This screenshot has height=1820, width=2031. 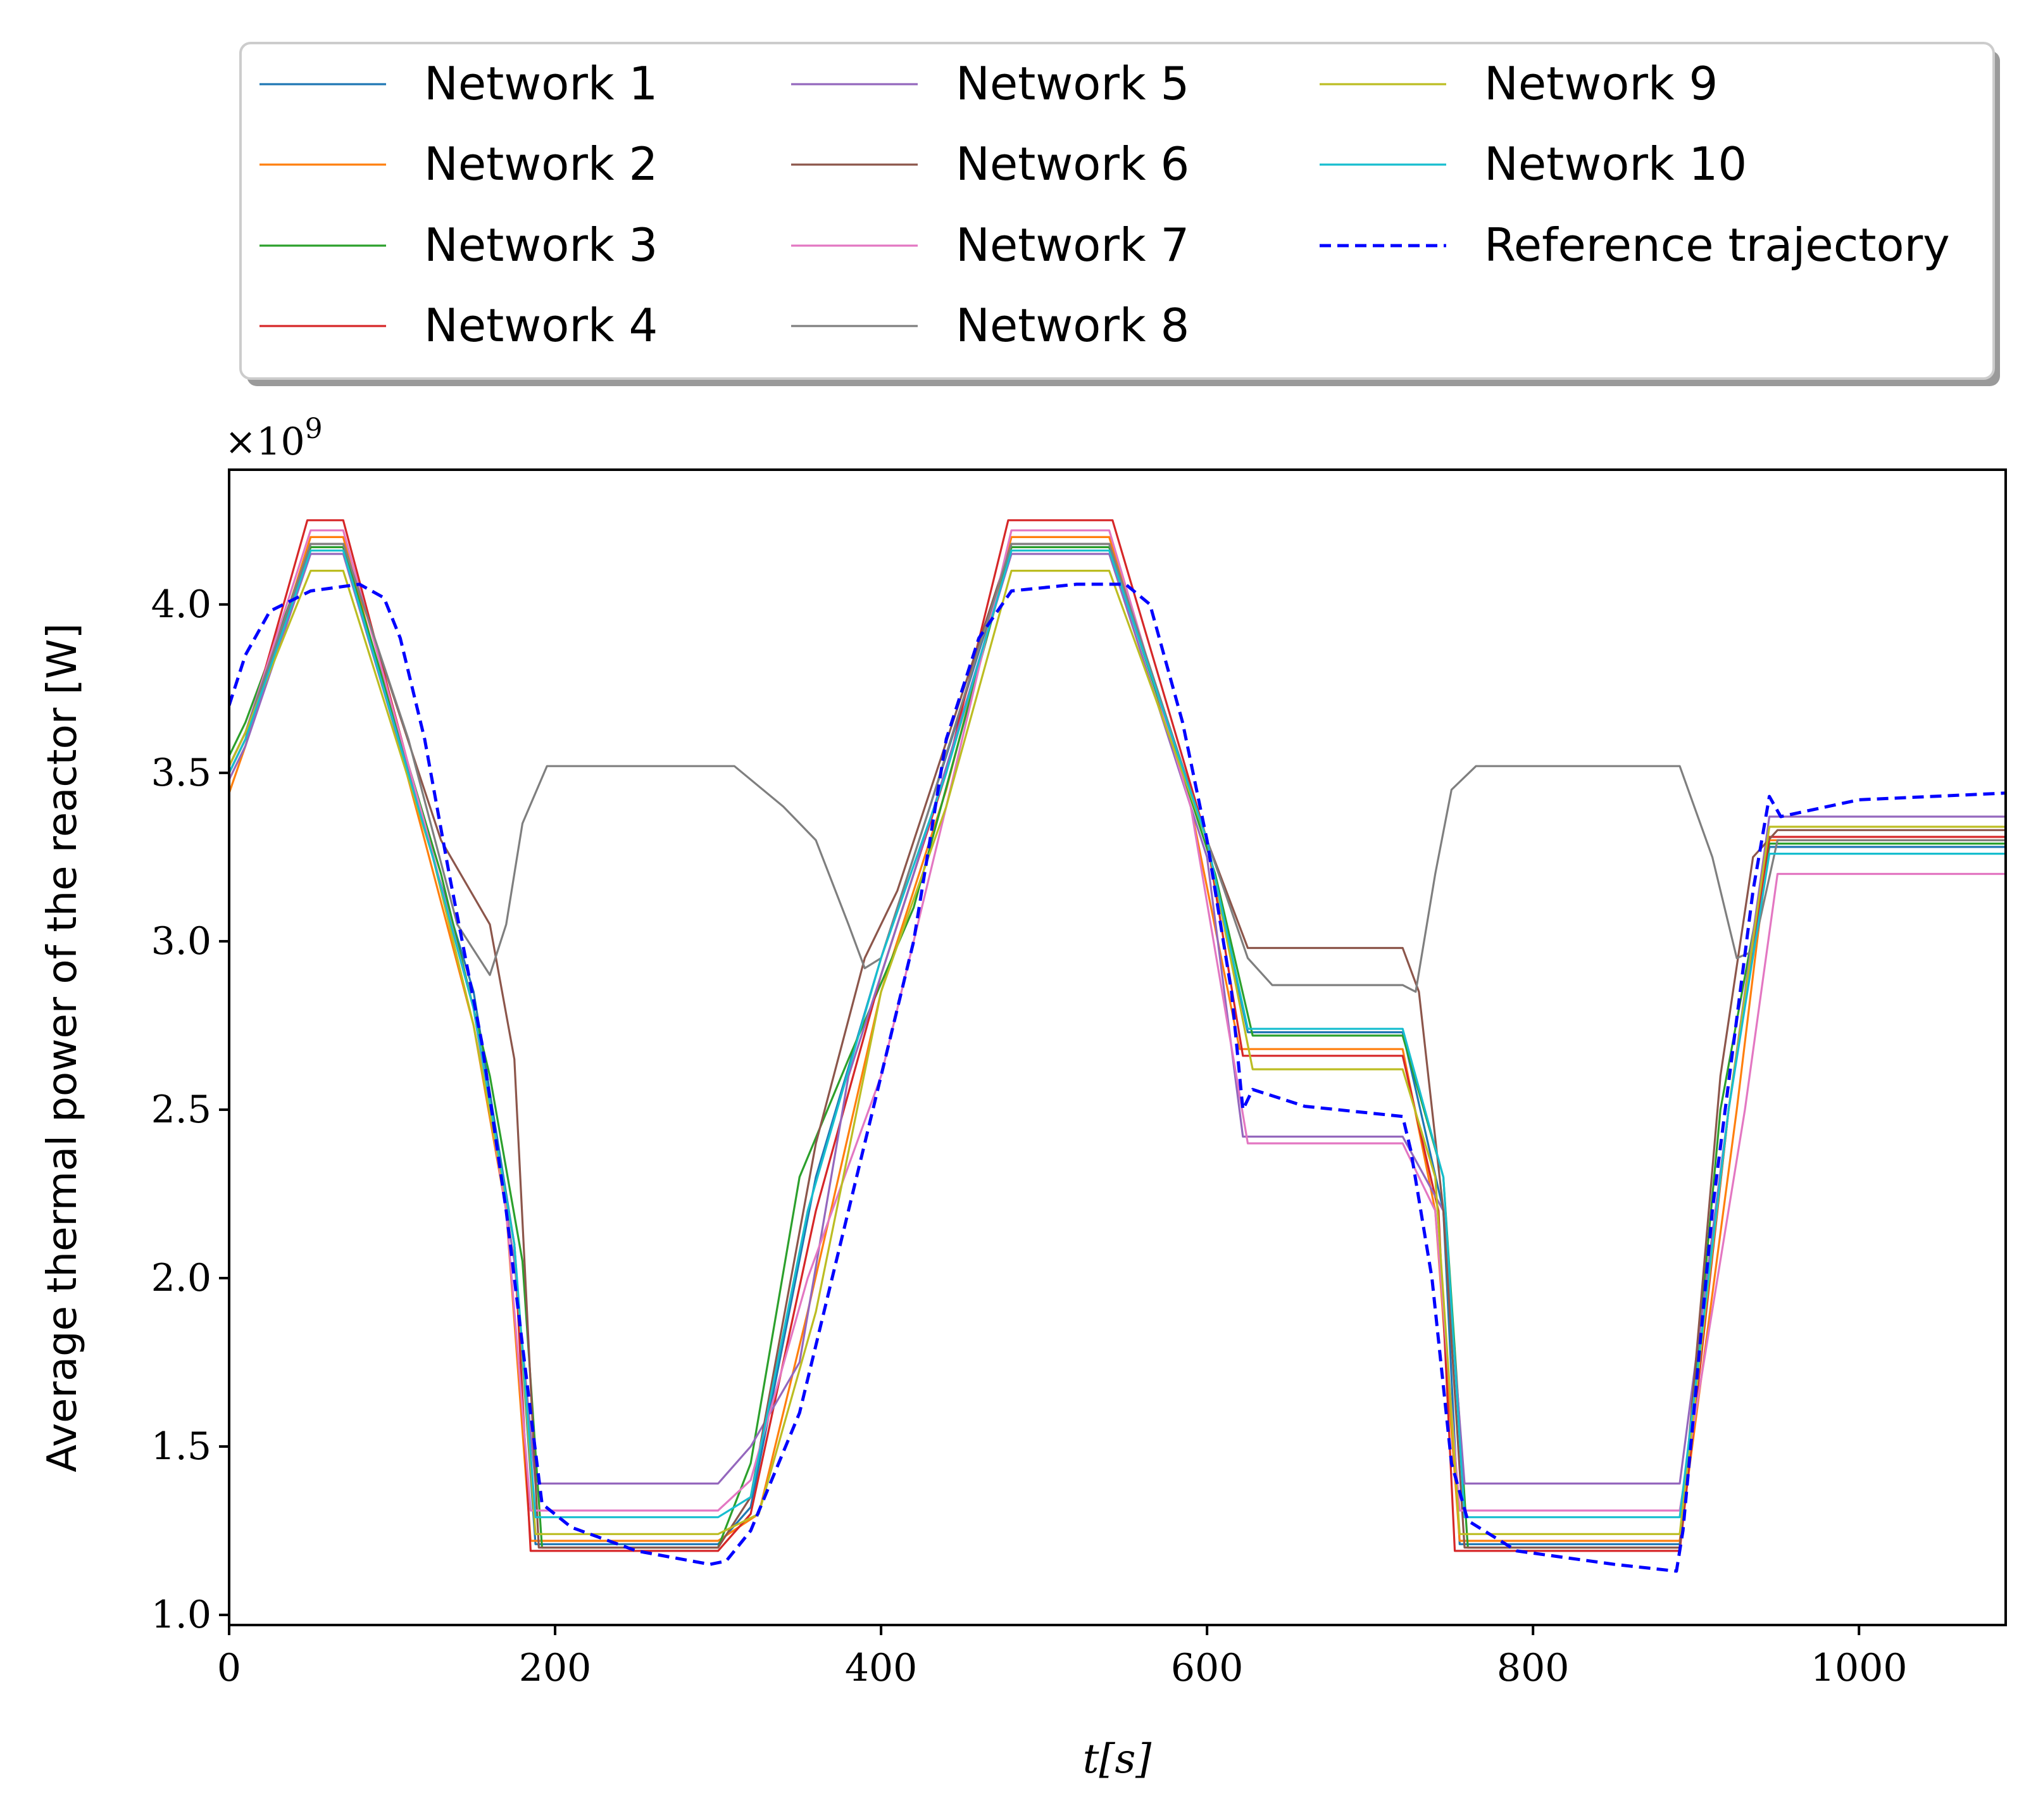 What do you see at coordinates (181, 773) in the screenshot?
I see `y-tick-label: 3.5` at bounding box center [181, 773].